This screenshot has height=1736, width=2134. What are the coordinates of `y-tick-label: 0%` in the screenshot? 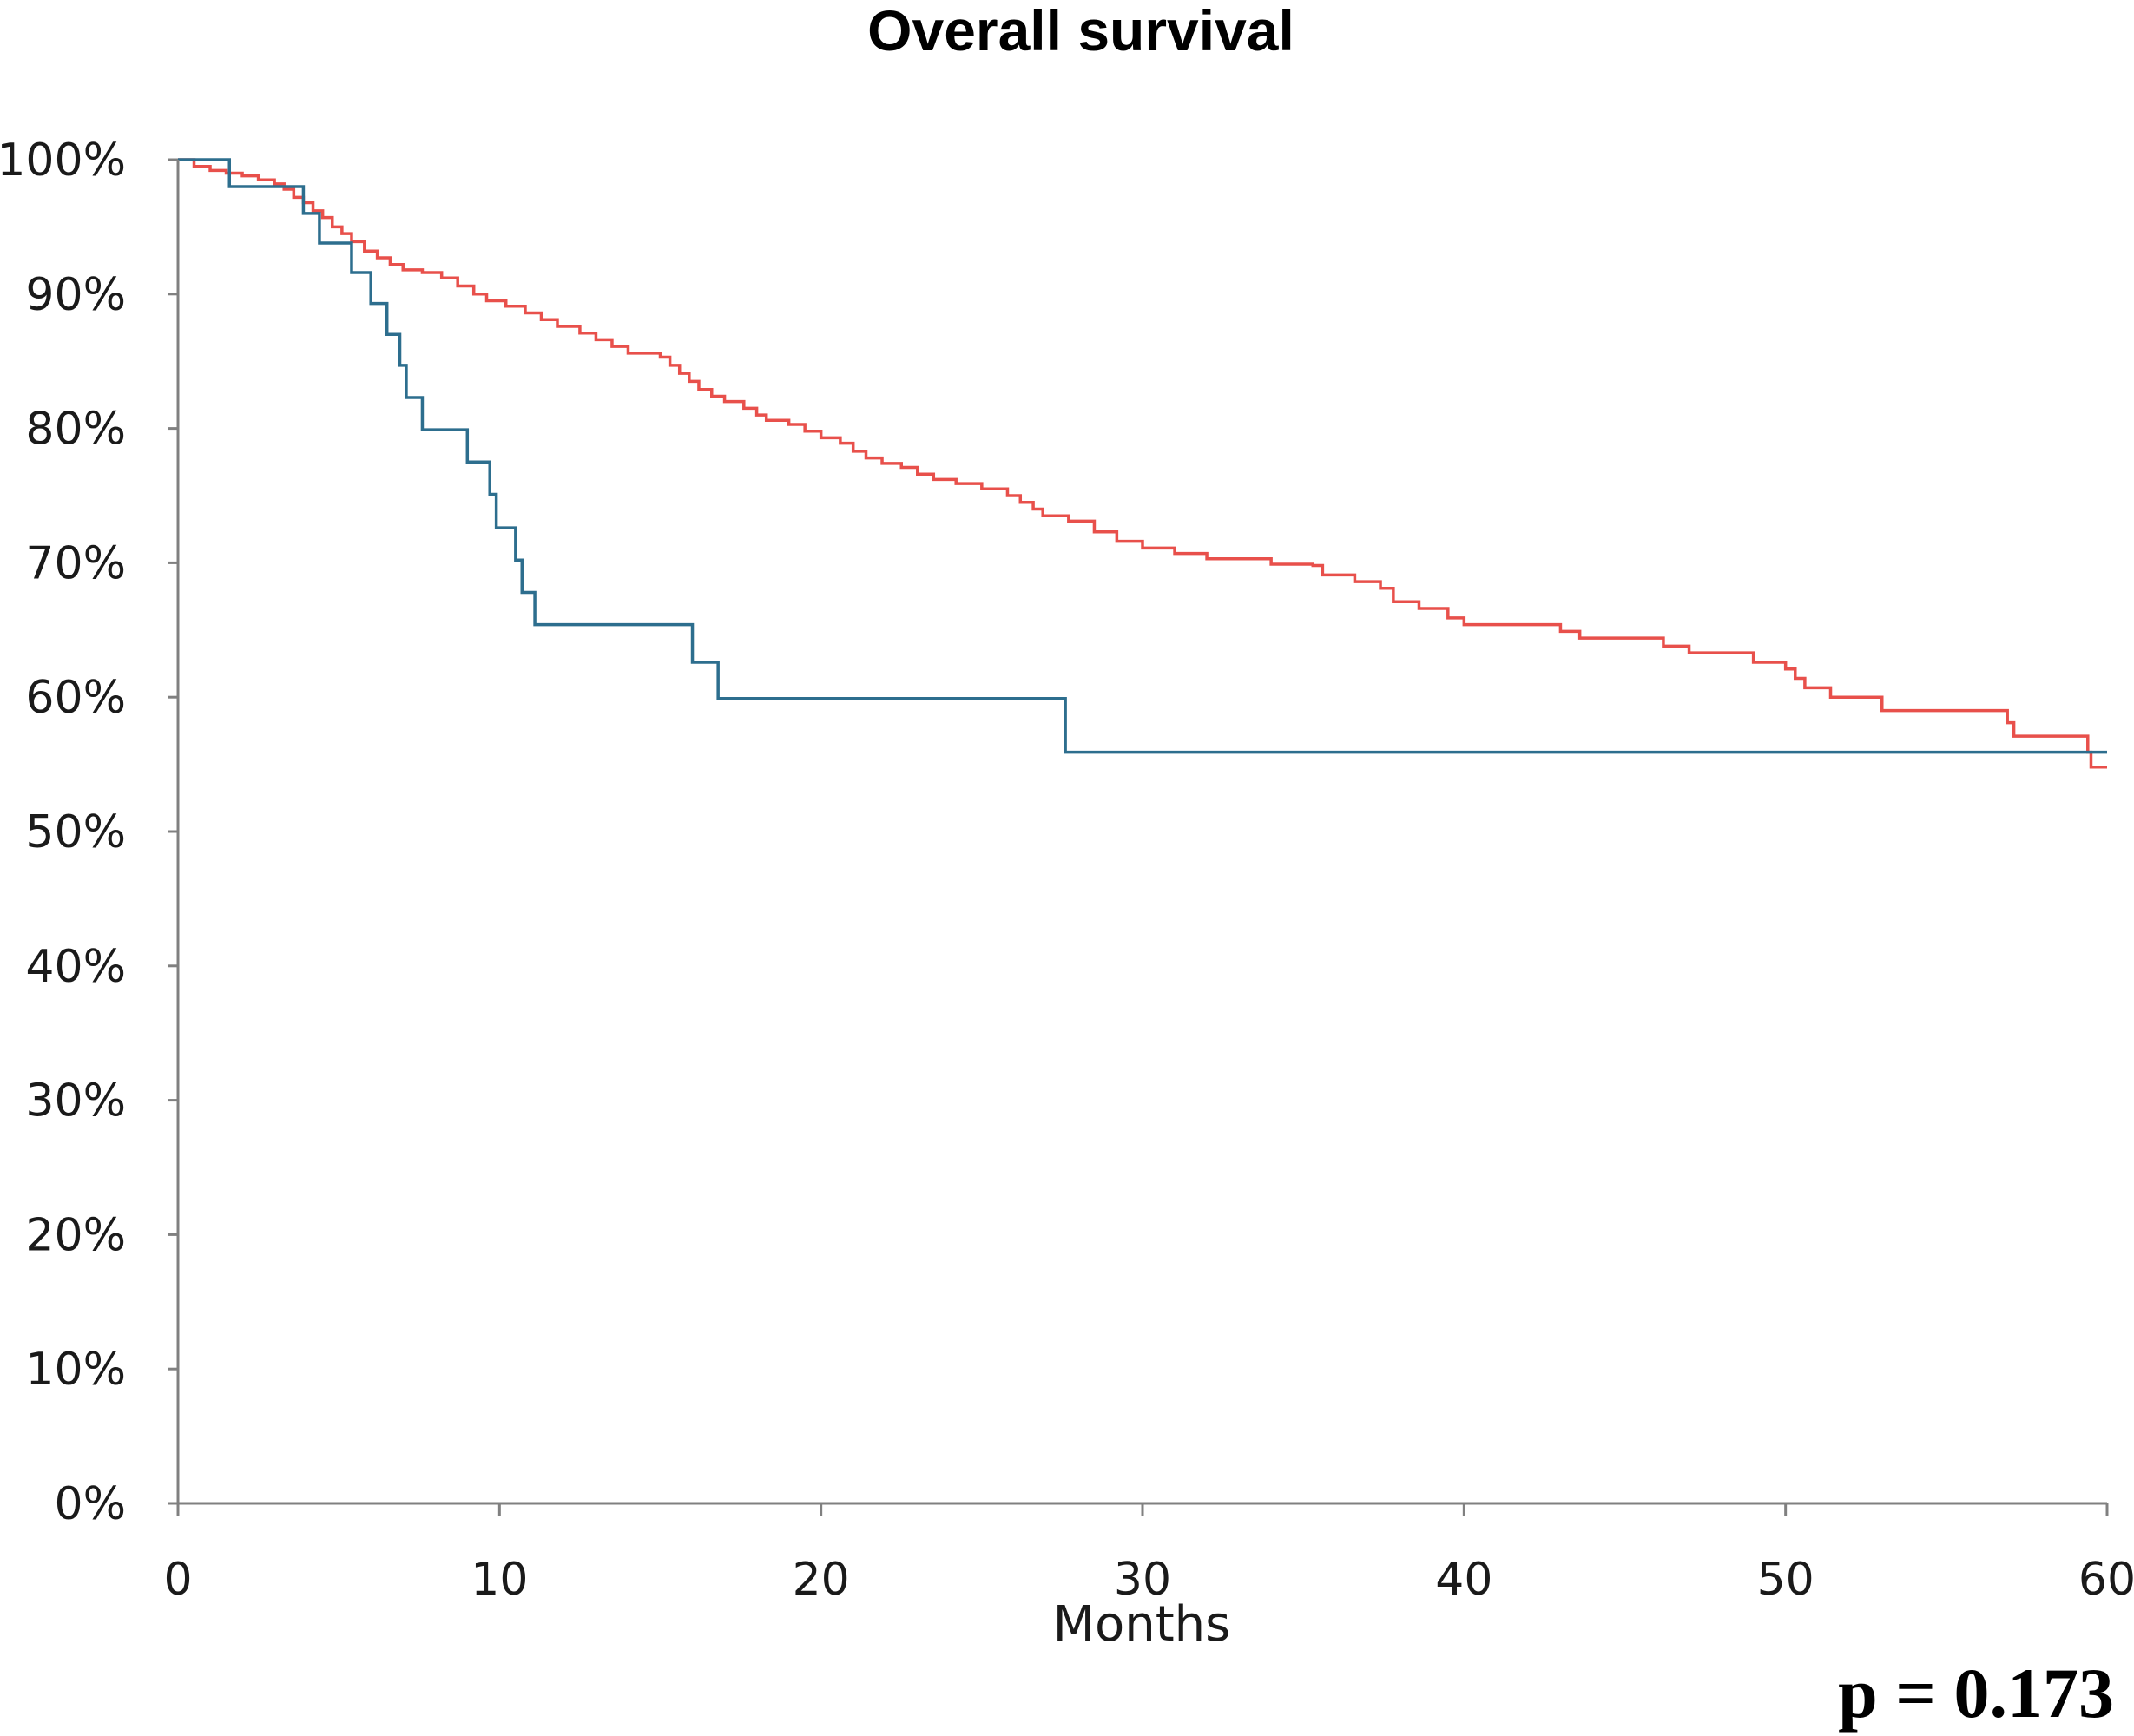 It's located at (91, 1504).